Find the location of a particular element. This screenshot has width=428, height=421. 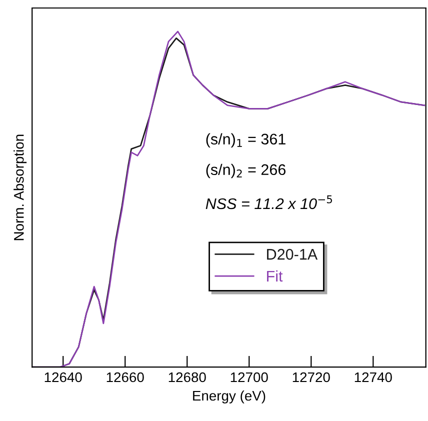

legend-label: D20-1A is located at coordinates (292, 254).